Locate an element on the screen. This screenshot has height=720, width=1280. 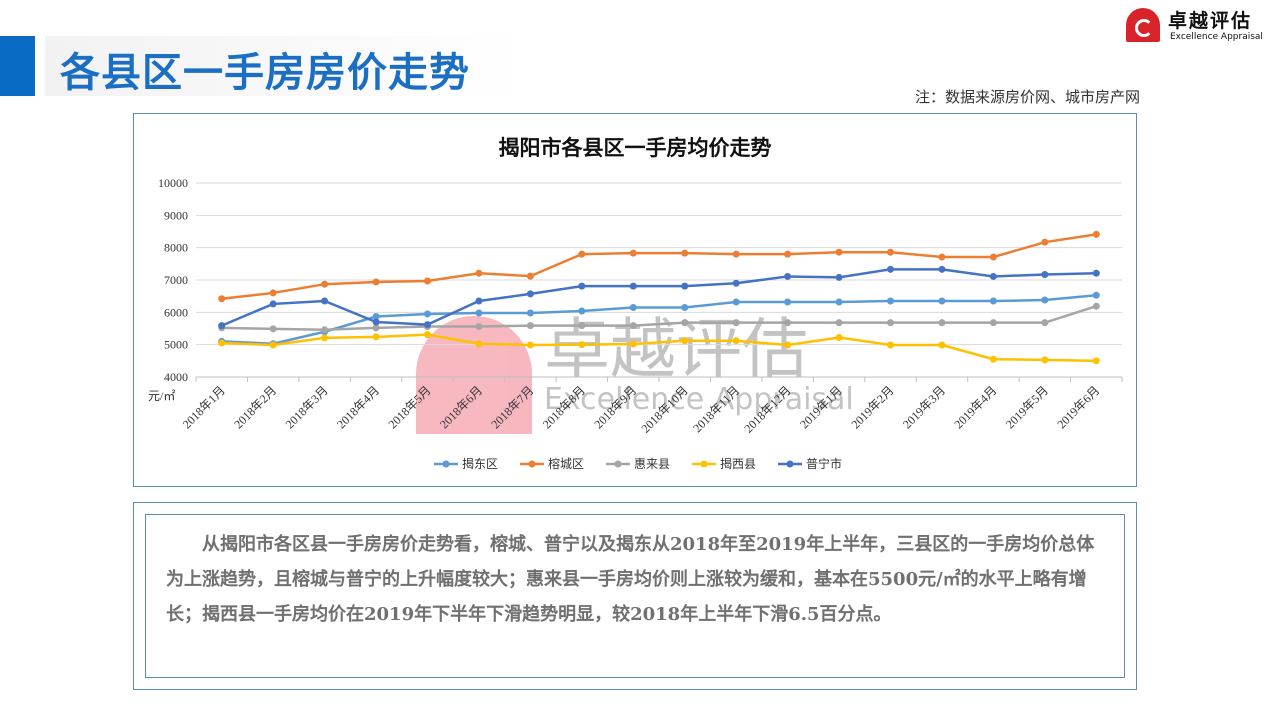
legend-label: 榕城区 is located at coordinates (566, 463).